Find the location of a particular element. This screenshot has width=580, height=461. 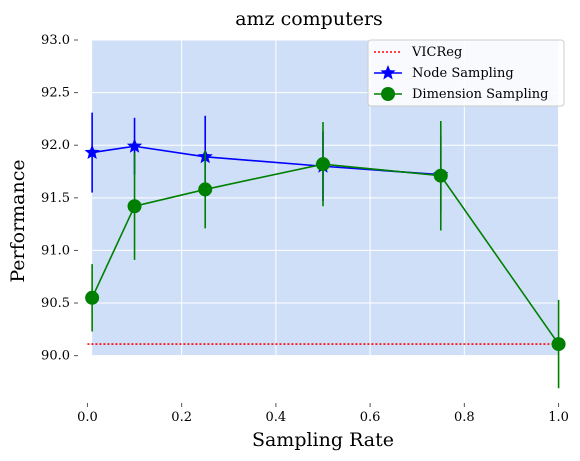

y-tick-label-2: 91.0 is located at coordinates (55, 250).